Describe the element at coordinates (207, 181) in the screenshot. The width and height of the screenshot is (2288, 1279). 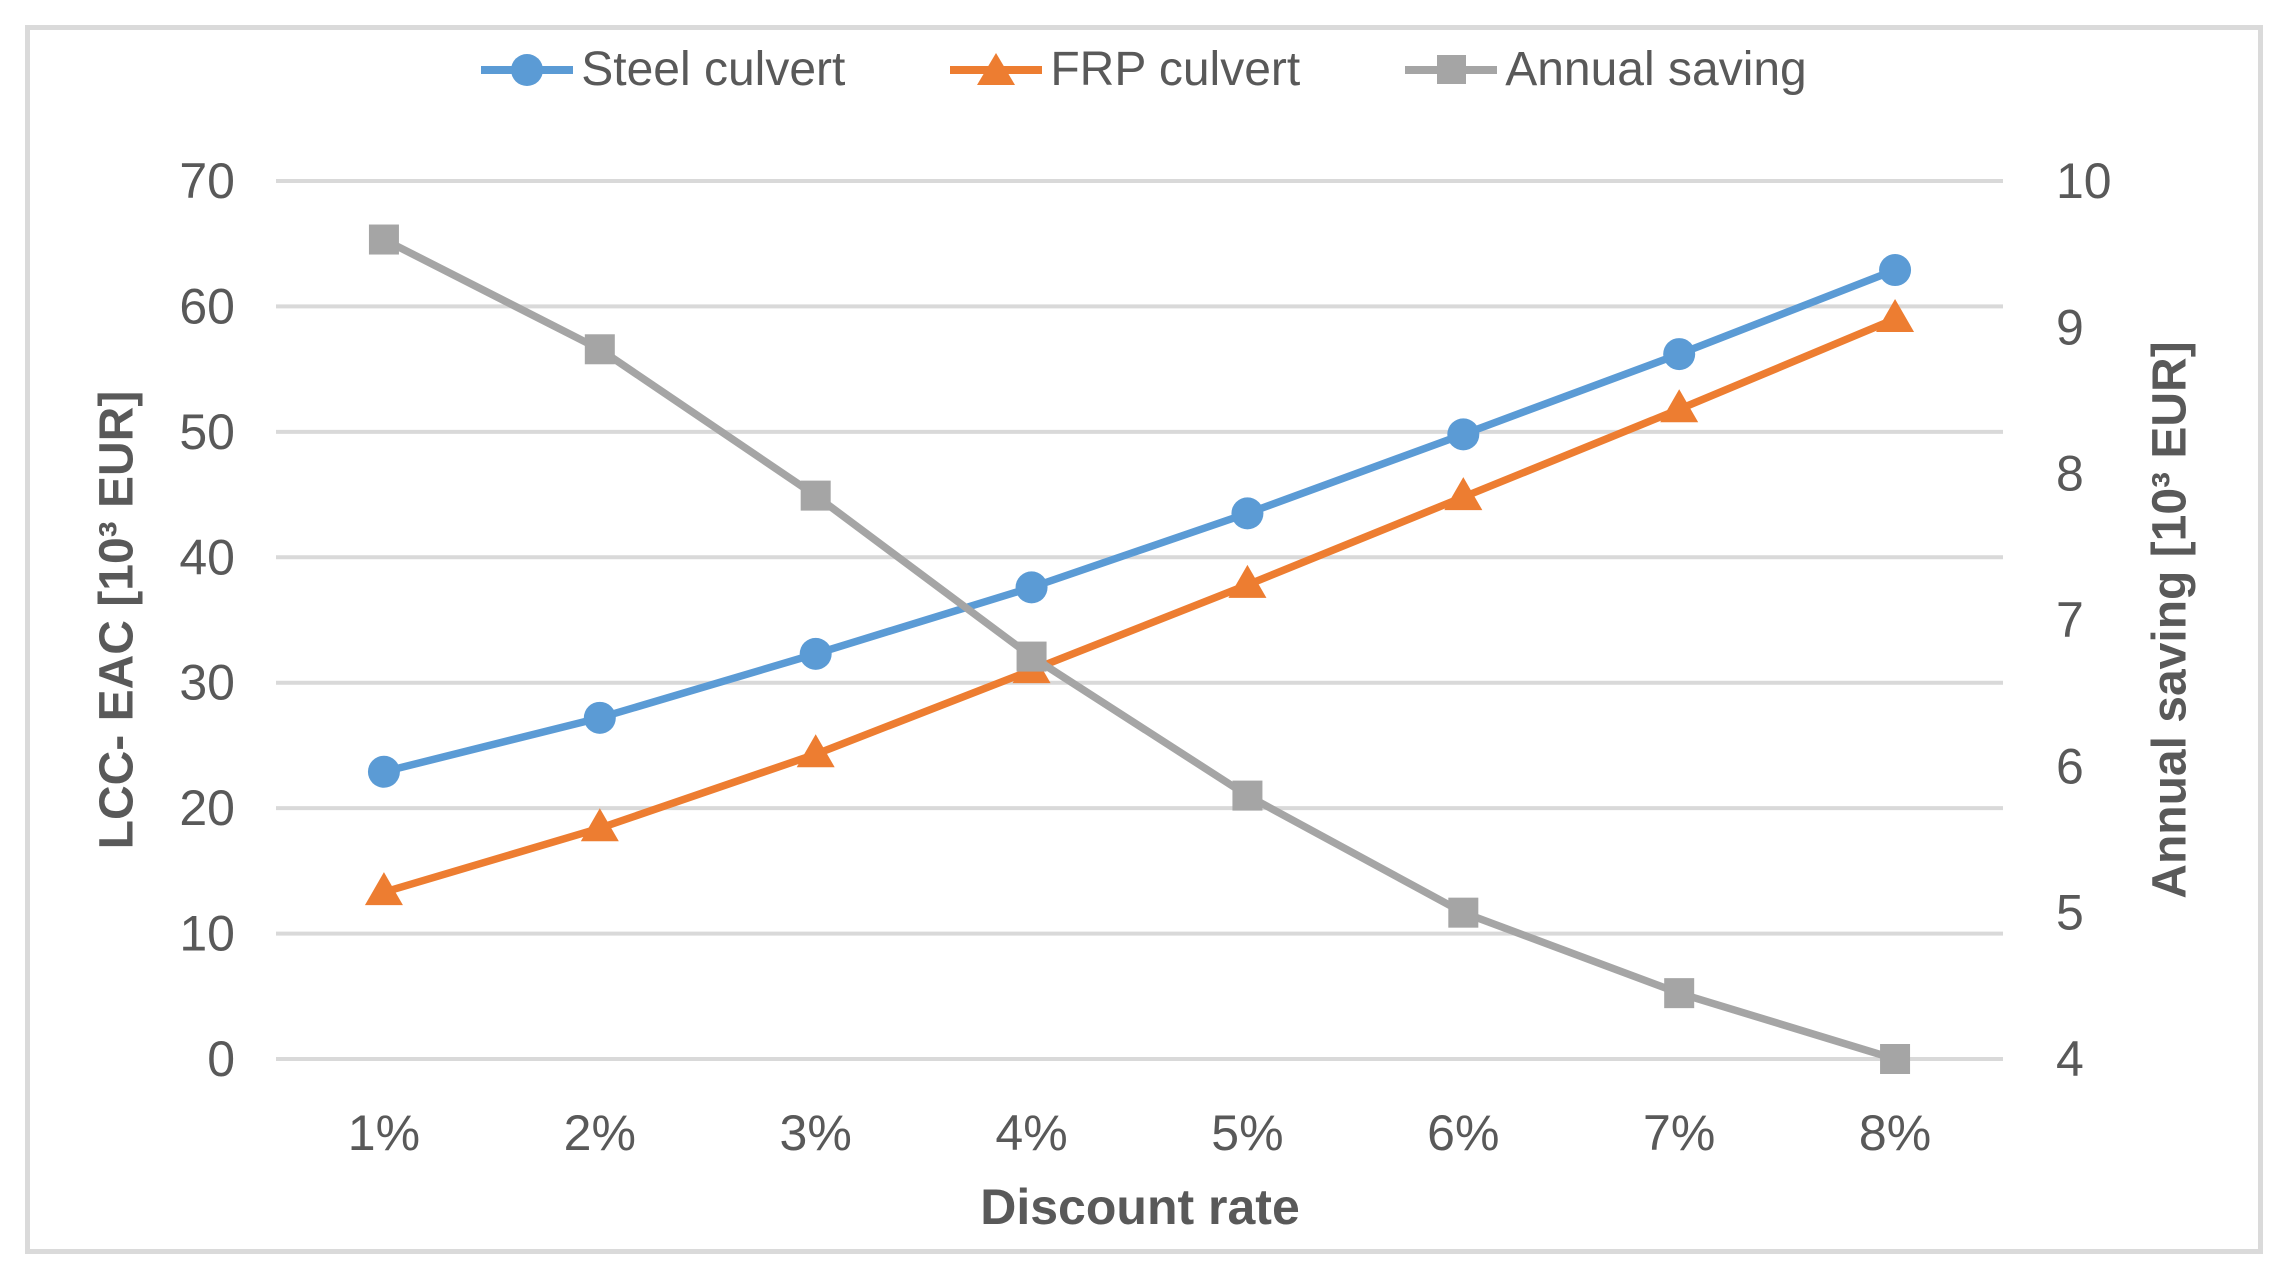
I see `left-axis-tick-label: 70` at that location.